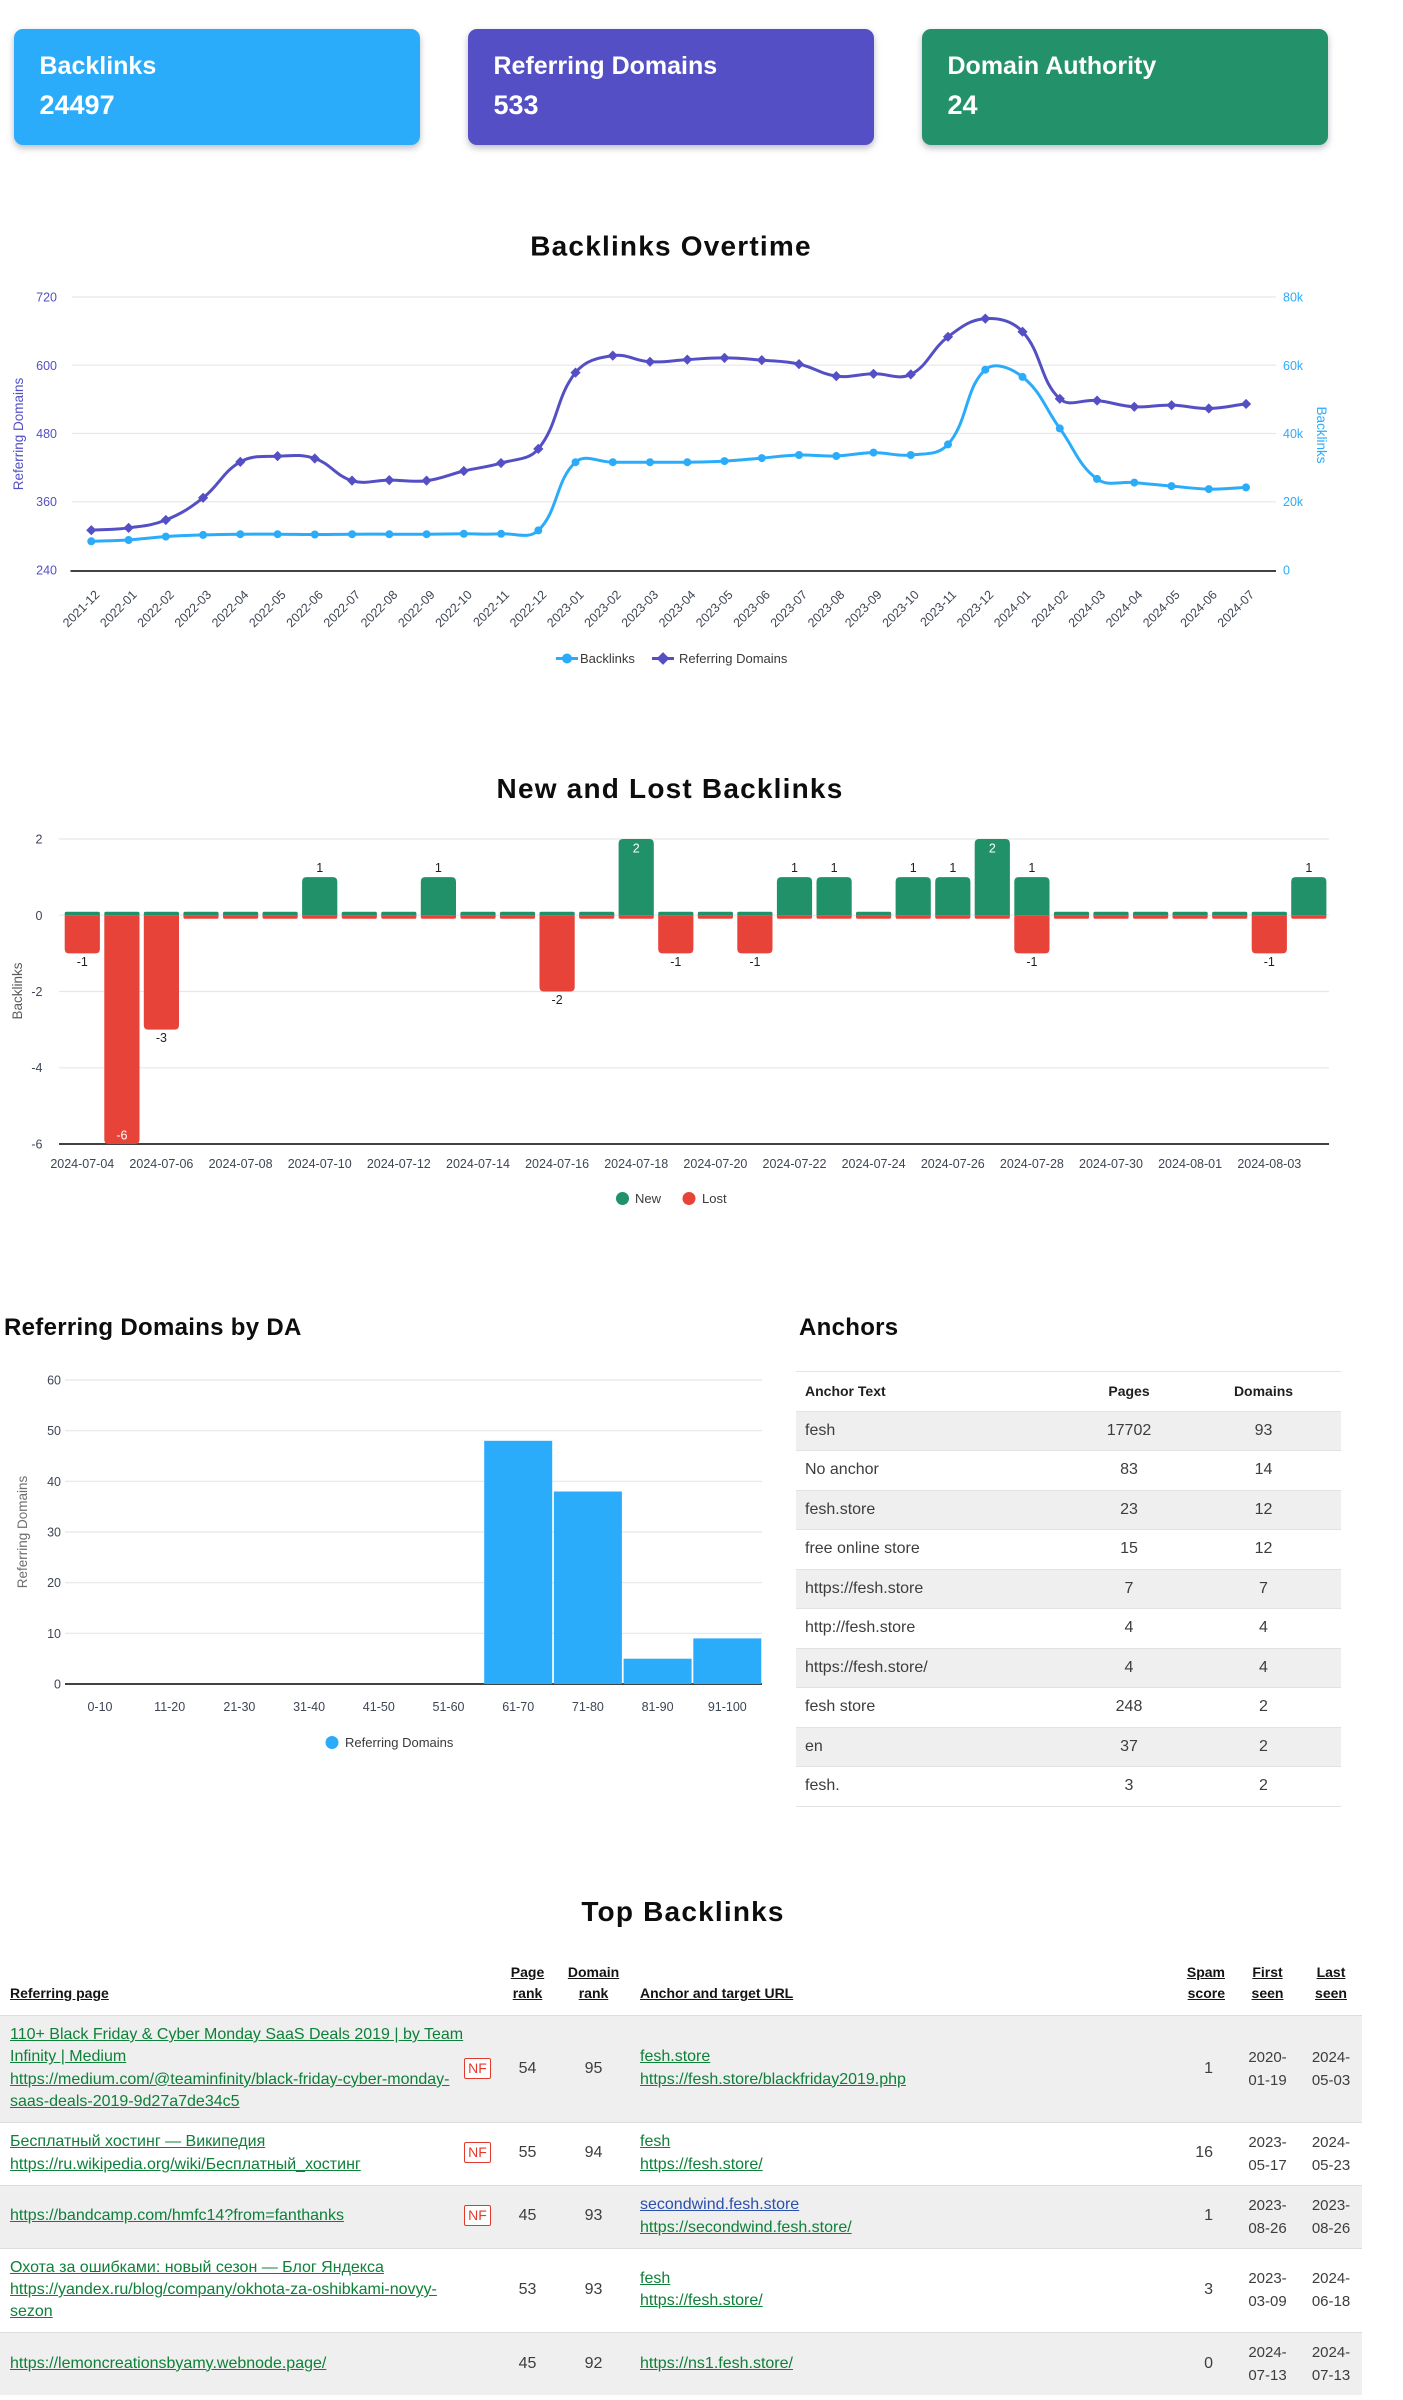  I want to click on svg-text: 2022-06, so click(305, 609).